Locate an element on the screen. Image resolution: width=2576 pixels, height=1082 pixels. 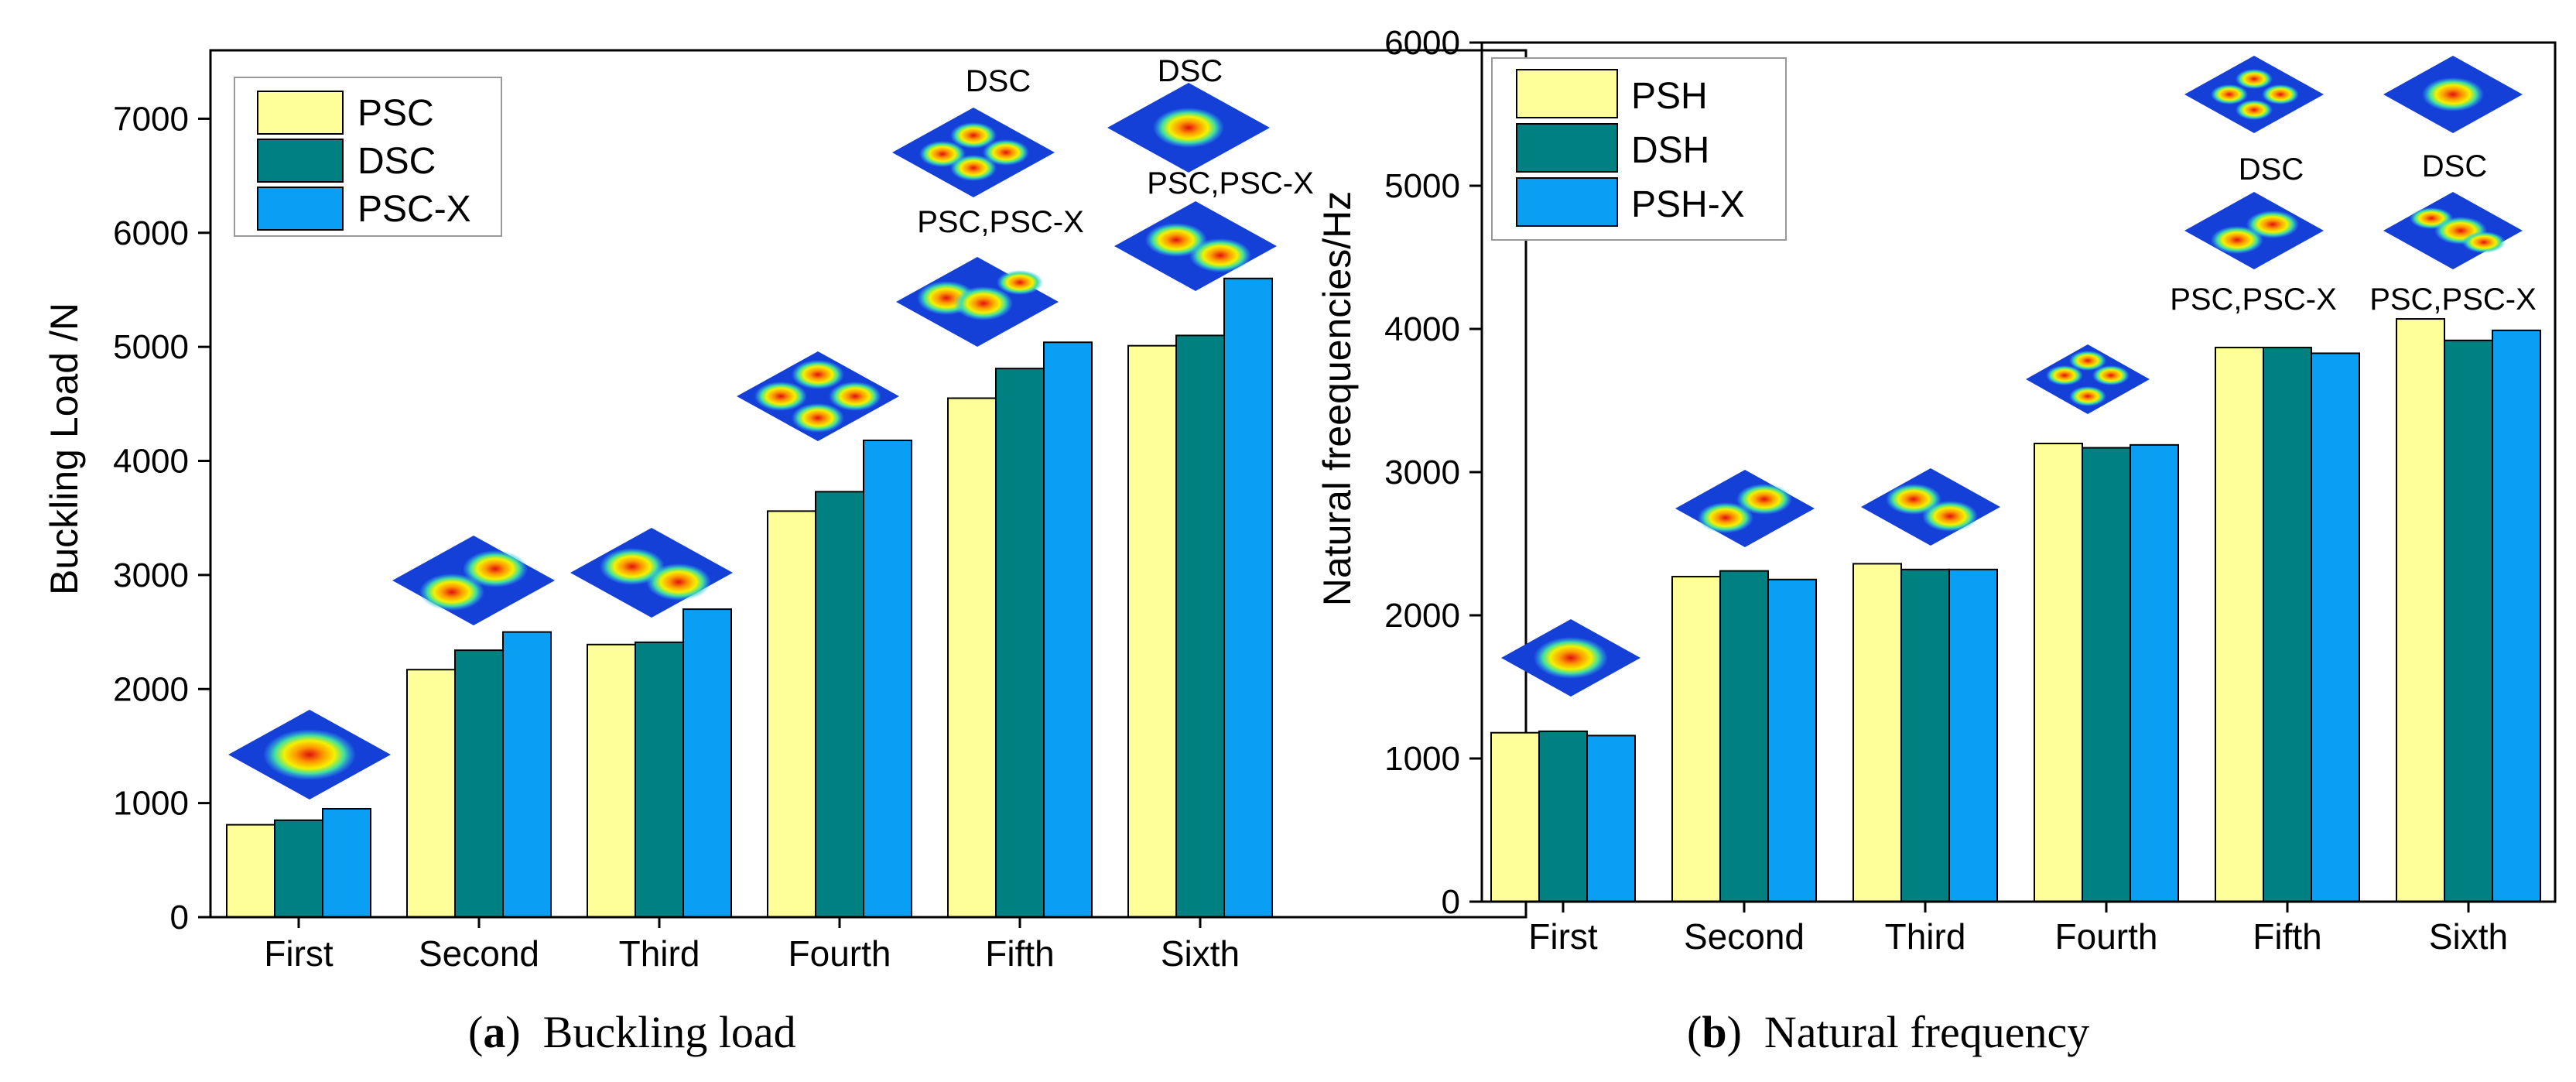
bar-dsc-fifth is located at coordinates (1020, 643).